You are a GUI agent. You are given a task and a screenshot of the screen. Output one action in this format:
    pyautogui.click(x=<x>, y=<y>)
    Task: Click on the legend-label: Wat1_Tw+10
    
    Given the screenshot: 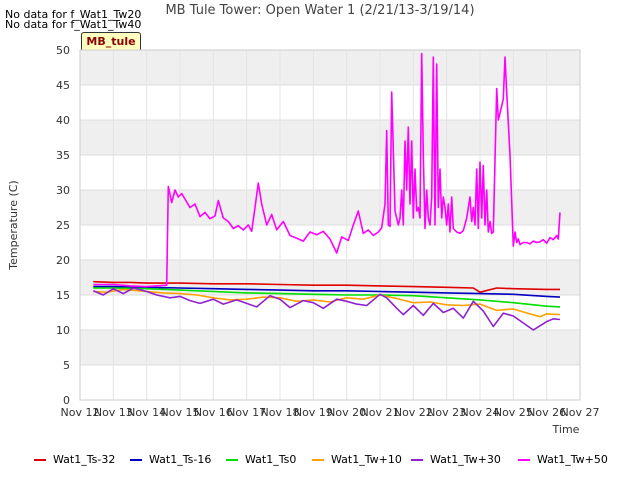 What is the action you would take?
    pyautogui.click(x=366, y=459)
    